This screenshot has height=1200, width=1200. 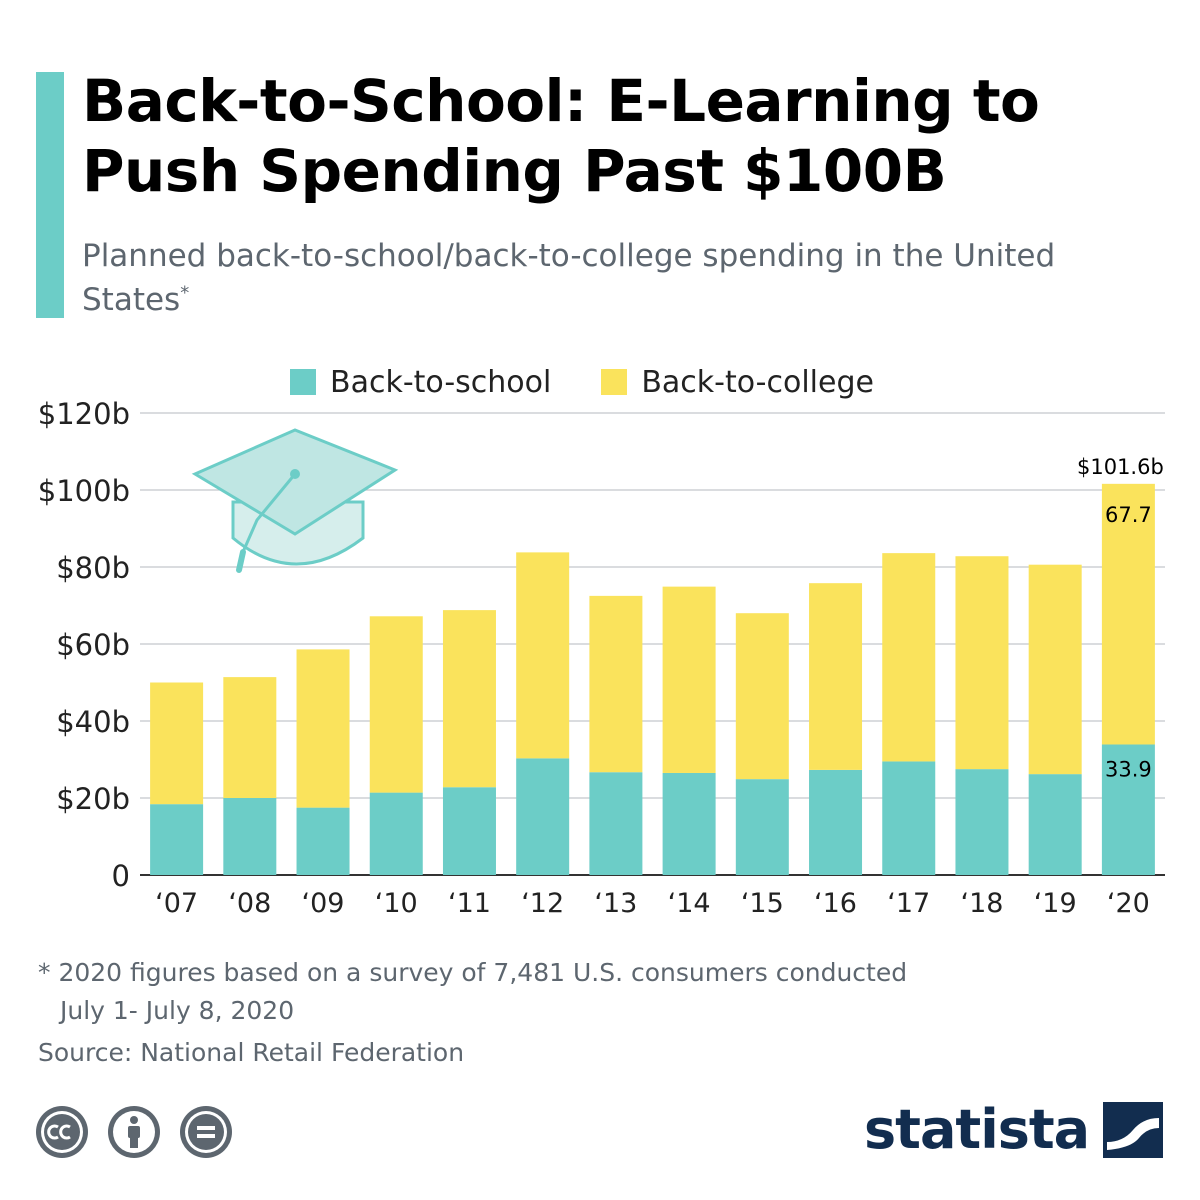 What do you see at coordinates (542, 903) in the screenshot?
I see `x-tick-label: ‘12` at bounding box center [542, 903].